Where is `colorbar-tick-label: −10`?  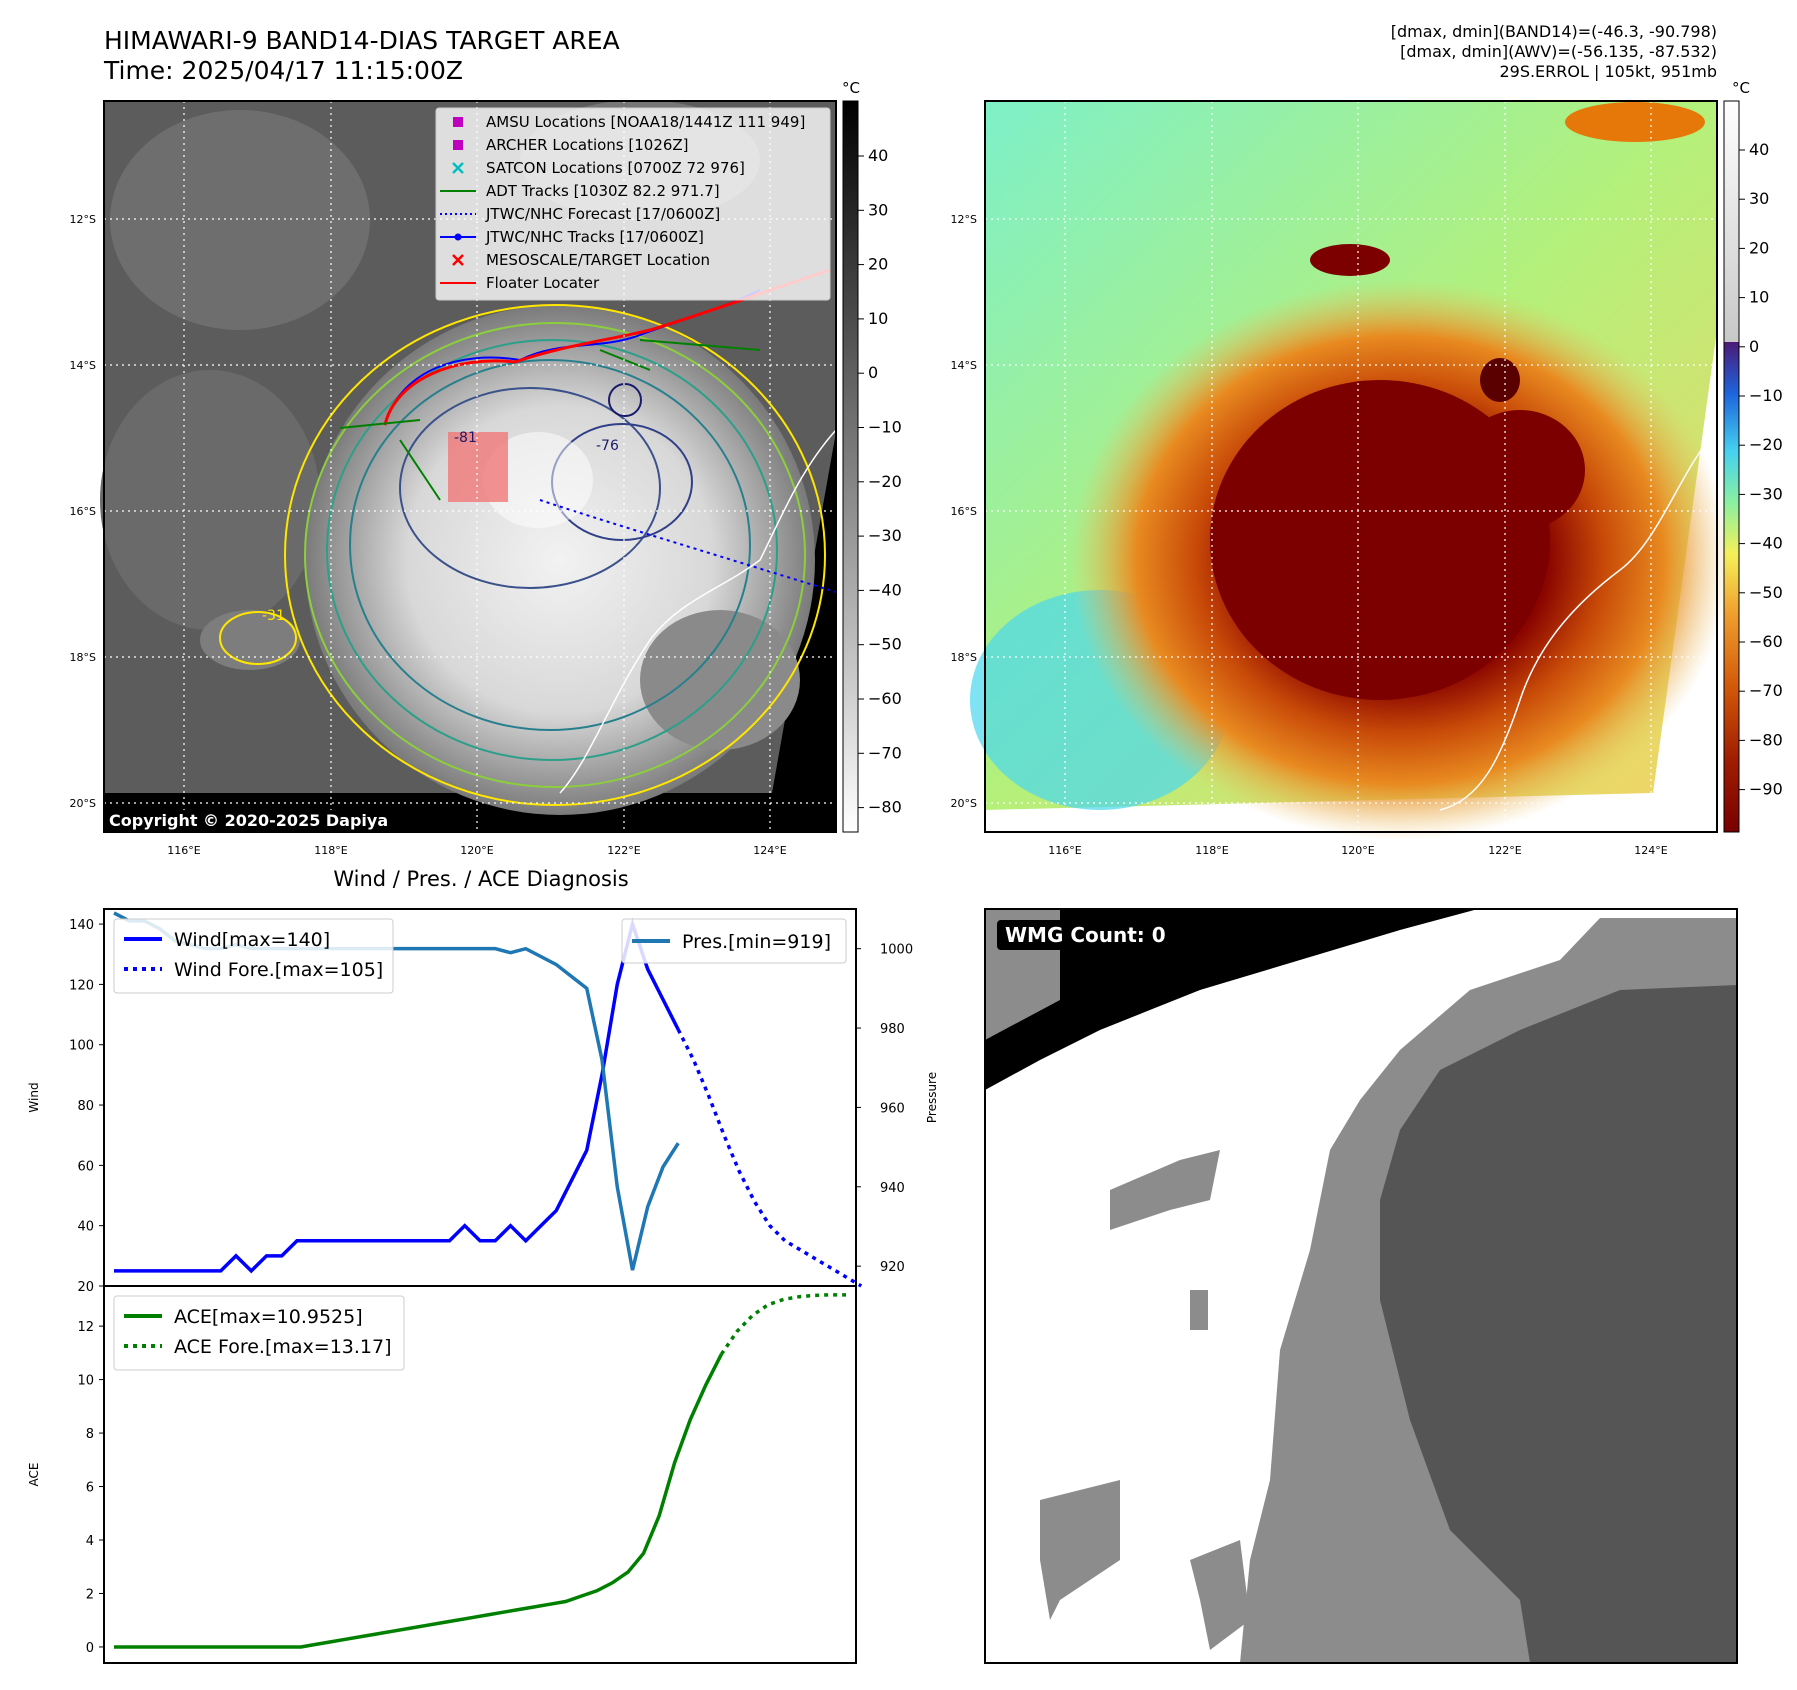 colorbar-tick-label: −10 is located at coordinates (885, 427).